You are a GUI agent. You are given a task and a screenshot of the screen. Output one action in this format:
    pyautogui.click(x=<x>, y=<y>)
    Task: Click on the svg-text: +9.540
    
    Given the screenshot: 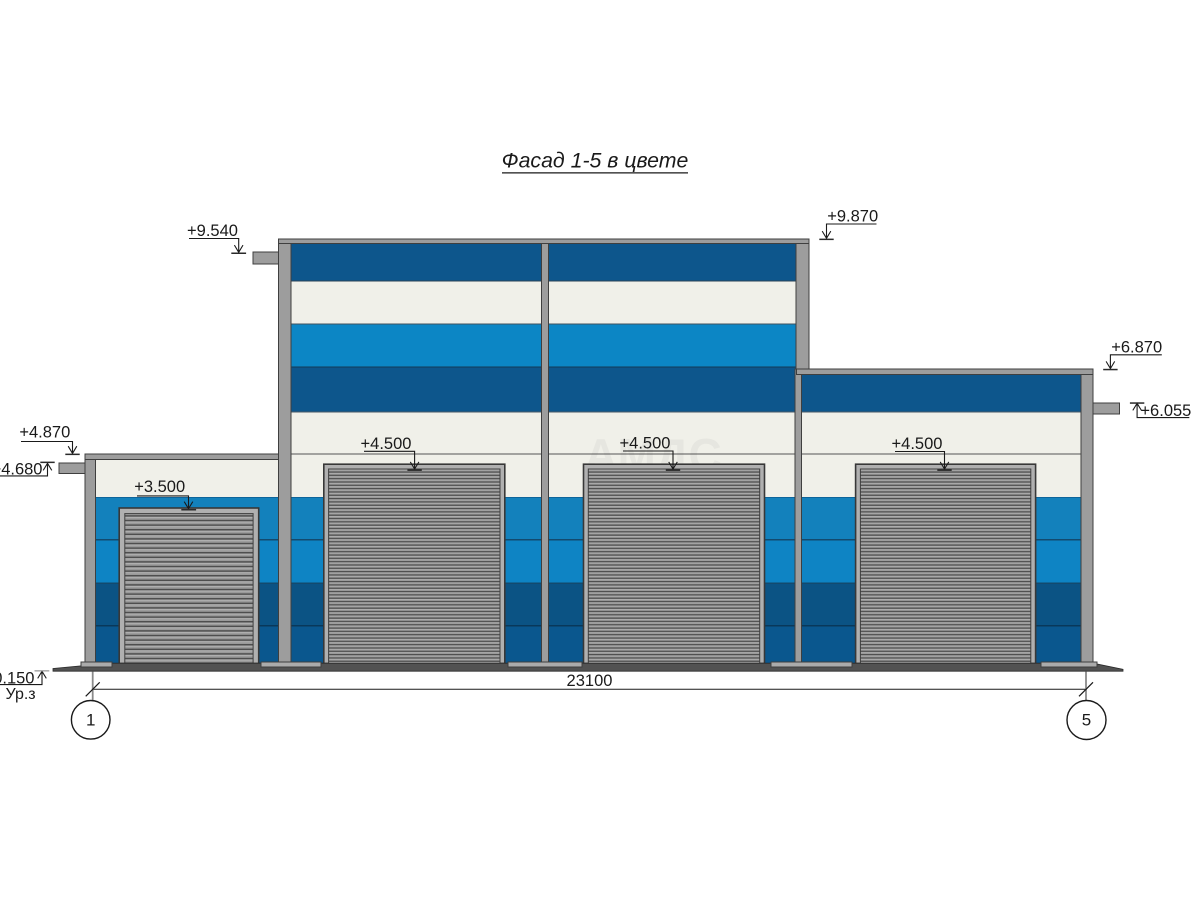 What is the action you would take?
    pyautogui.click(x=212, y=231)
    